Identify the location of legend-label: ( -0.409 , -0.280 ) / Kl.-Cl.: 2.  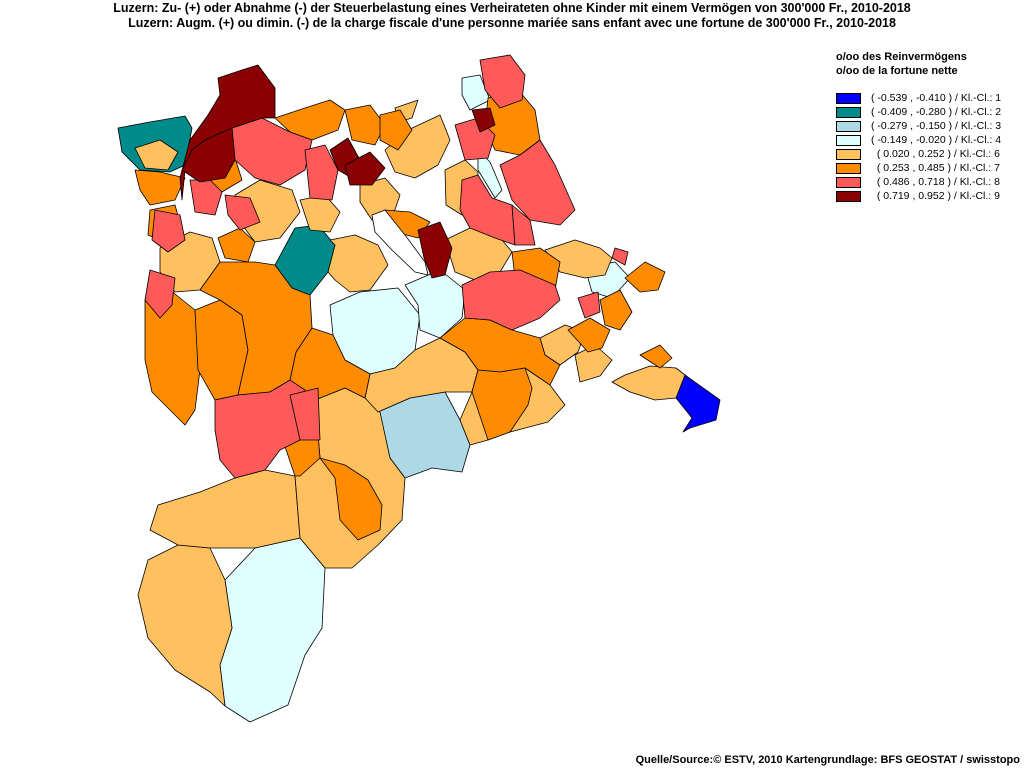
(936, 112).